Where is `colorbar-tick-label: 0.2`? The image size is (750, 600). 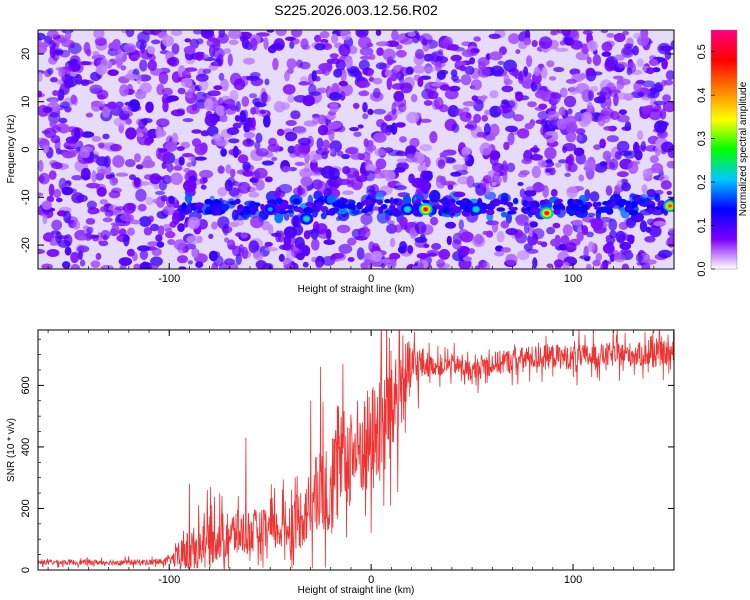 colorbar-tick-label: 0.2 is located at coordinates (702, 181).